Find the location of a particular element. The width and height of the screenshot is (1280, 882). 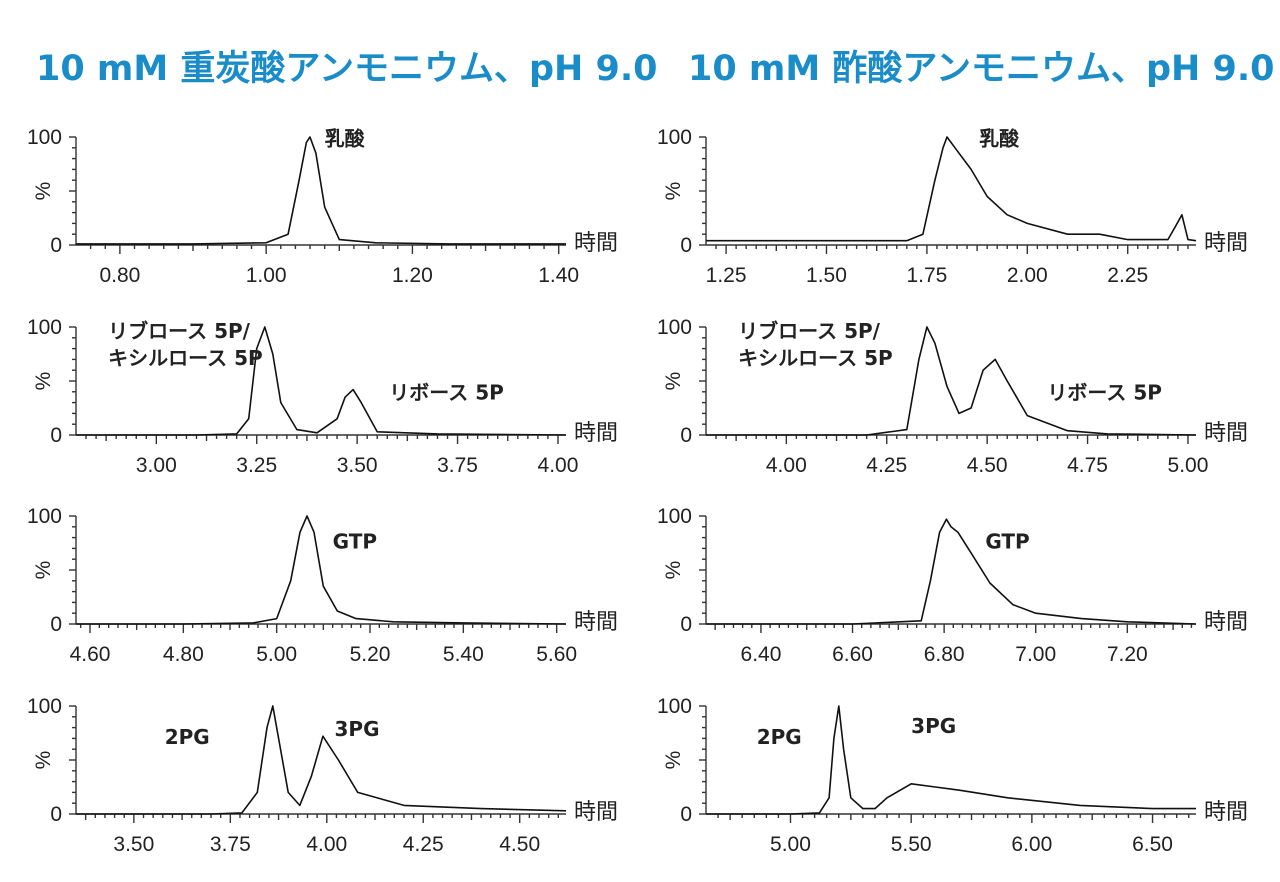

x-tick-label: 6.60 is located at coordinates (852, 654).